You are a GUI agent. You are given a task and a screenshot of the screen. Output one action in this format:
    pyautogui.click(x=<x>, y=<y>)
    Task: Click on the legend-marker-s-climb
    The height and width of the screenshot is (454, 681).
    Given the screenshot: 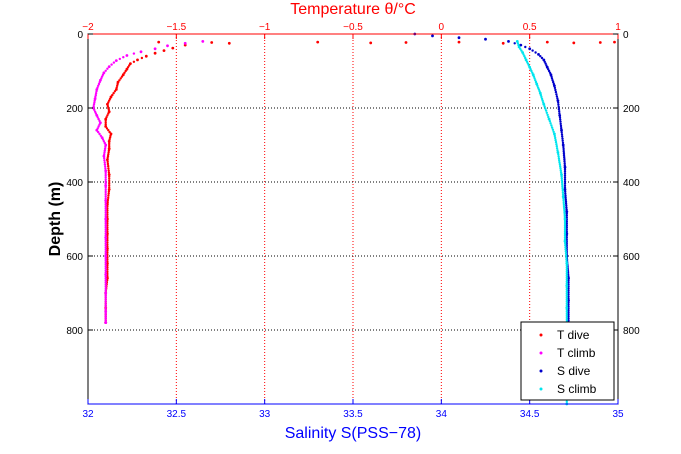 What is the action you would take?
    pyautogui.click(x=541, y=389)
    